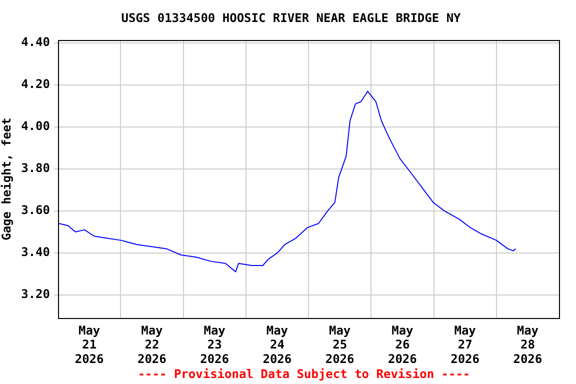 This screenshot has height=384, width=576. What do you see at coordinates (215, 344) in the screenshot?
I see `x-tick-label: May 23 2026` at bounding box center [215, 344].